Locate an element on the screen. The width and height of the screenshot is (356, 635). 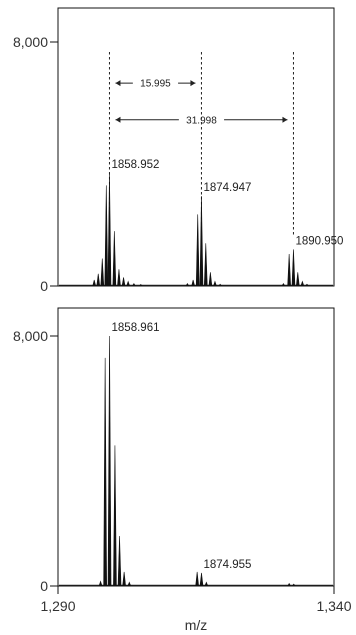
x-tick-label-right: 1,340 is located at coordinates (333, 606).